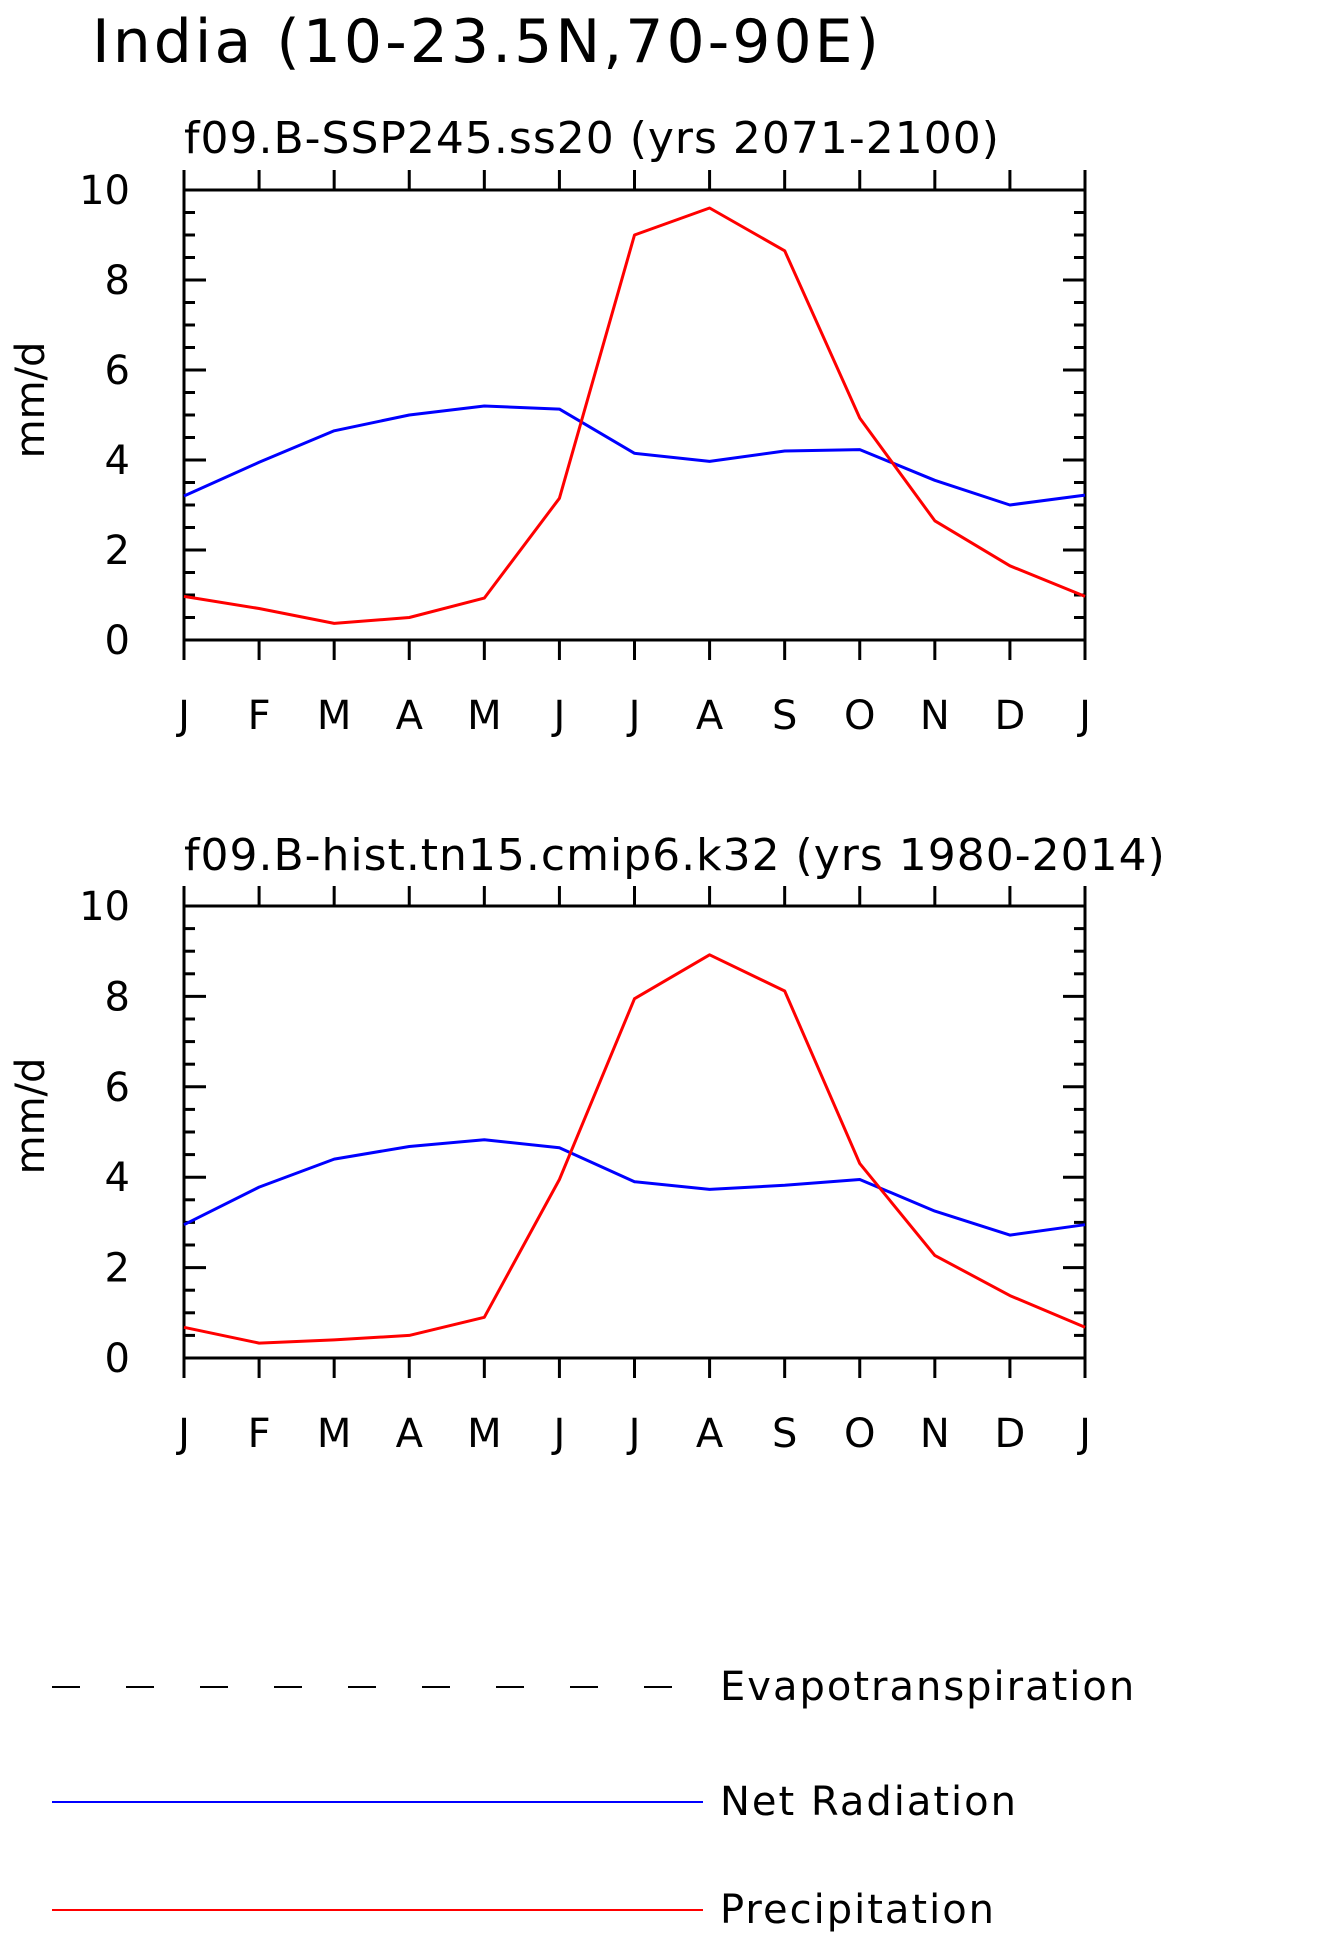  Describe the element at coordinates (858, 1910) in the screenshot. I see `legend-label-precipitation: Precipitation` at that location.